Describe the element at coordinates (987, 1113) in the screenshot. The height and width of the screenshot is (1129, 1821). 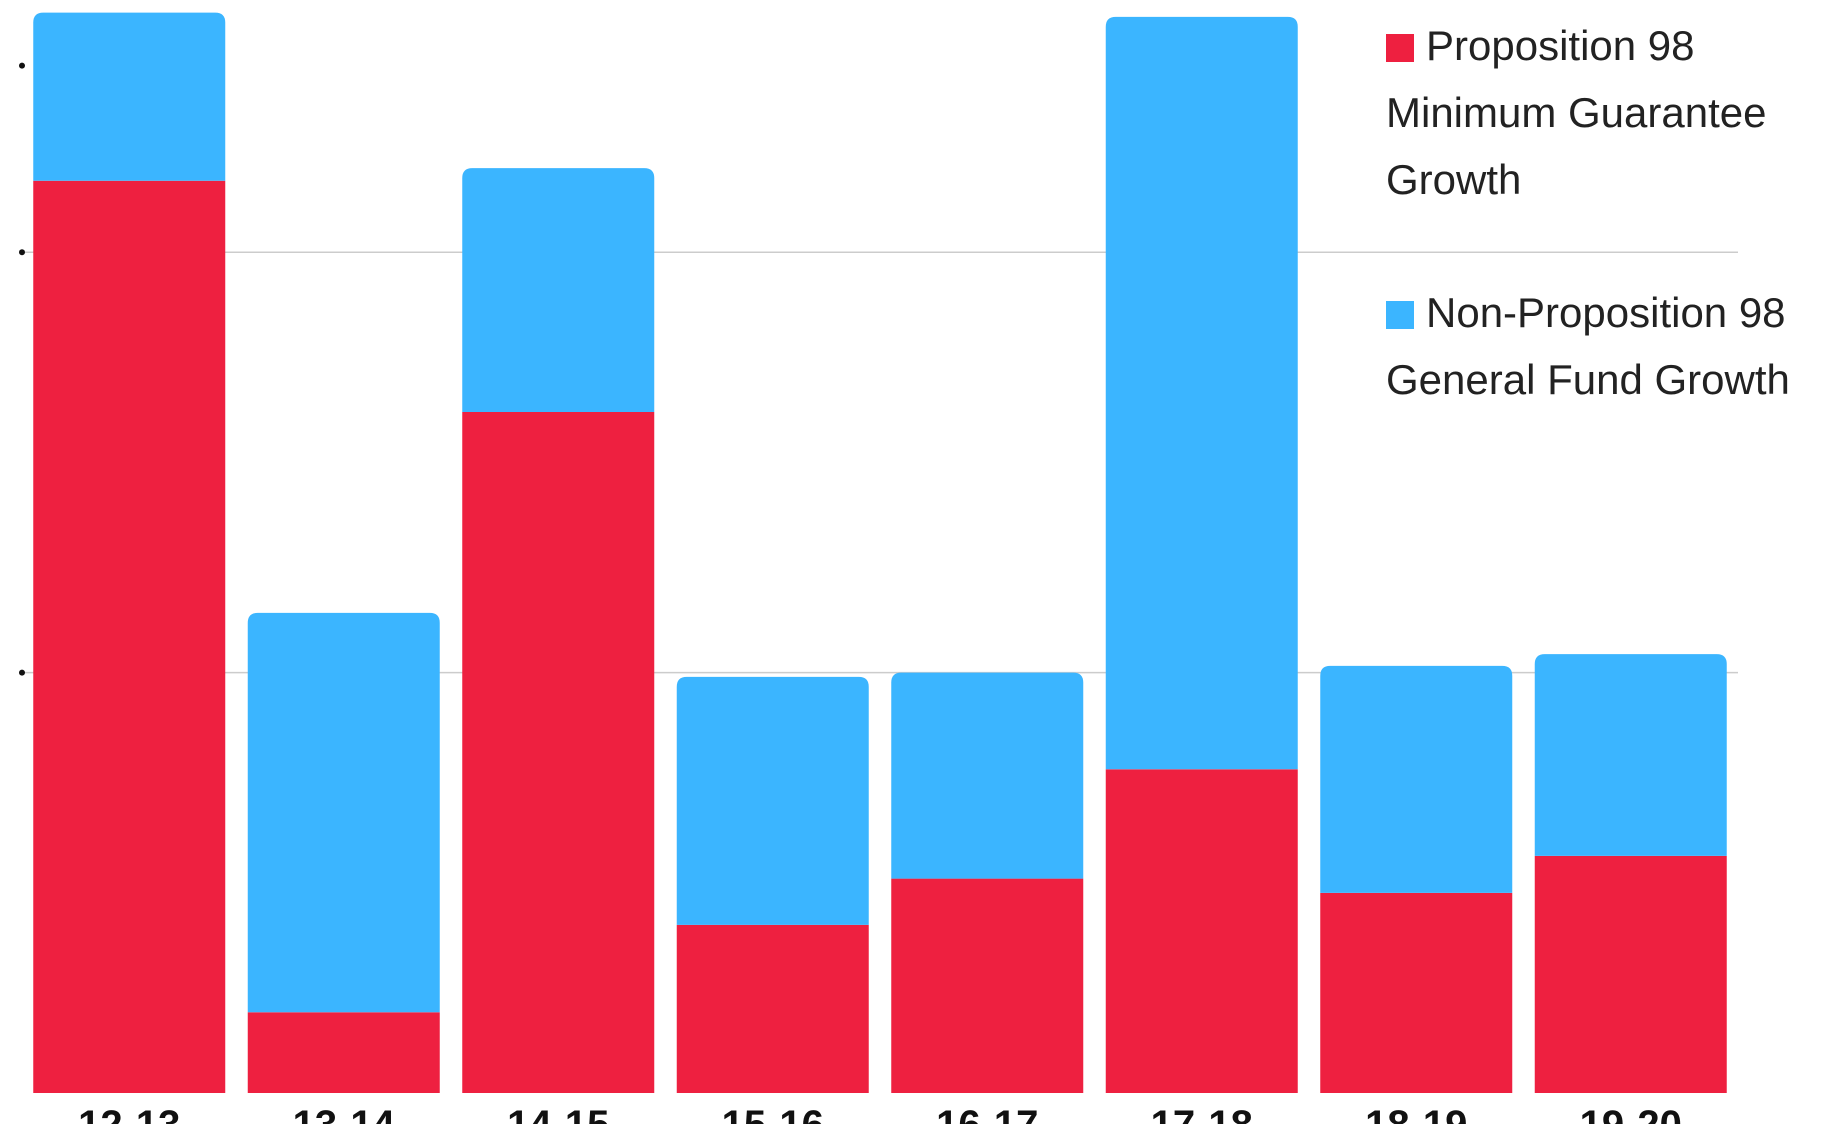
I see `x-tick-label-16-17: 16-17` at that location.